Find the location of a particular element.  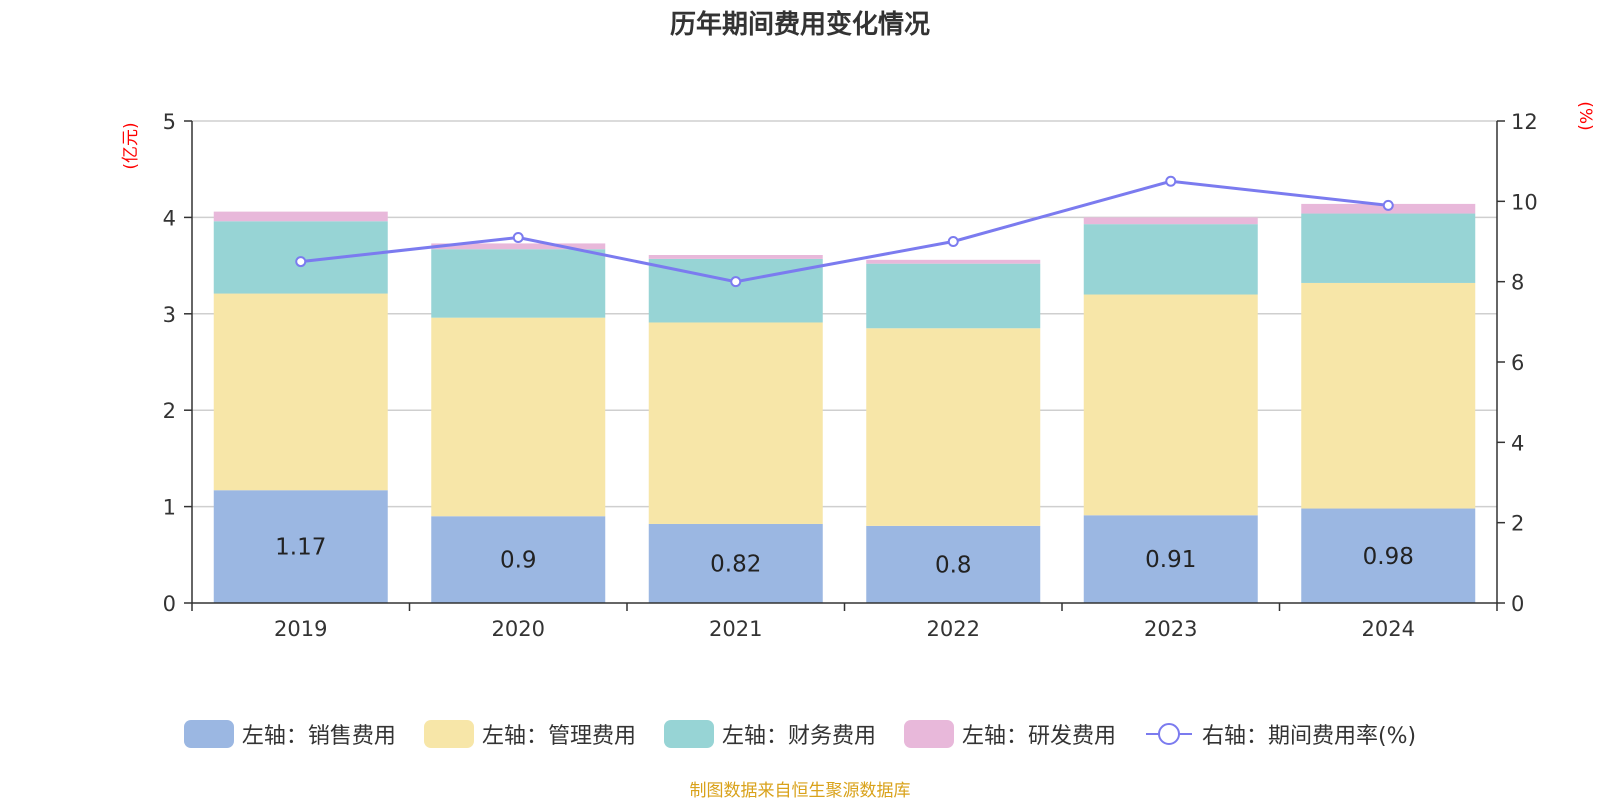

legend-item: 左轴：财务费用 is located at coordinates (769, 734).